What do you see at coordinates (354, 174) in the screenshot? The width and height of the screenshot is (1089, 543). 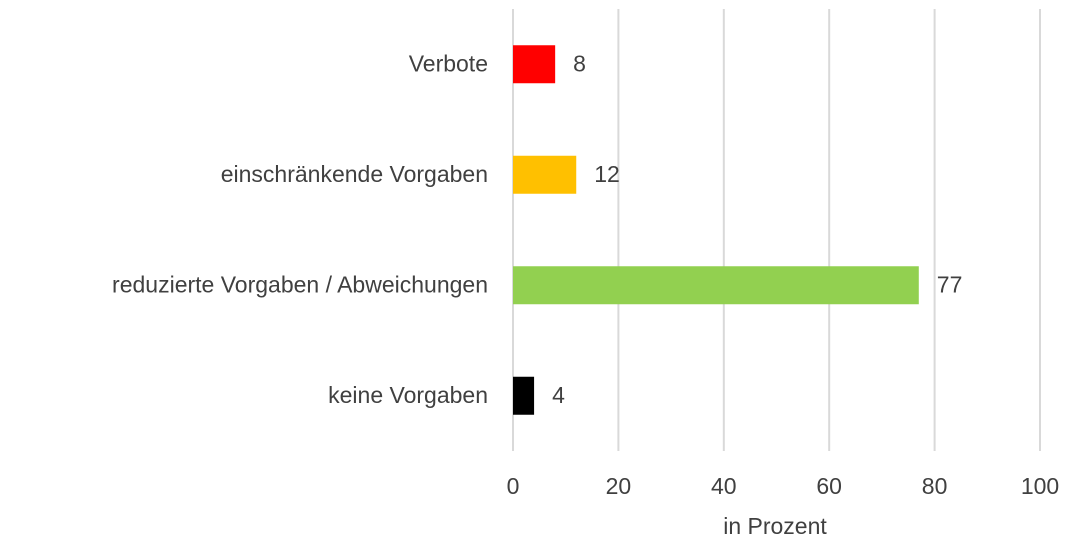 I see `y-tick-label: einschränkende Vorgaben` at bounding box center [354, 174].